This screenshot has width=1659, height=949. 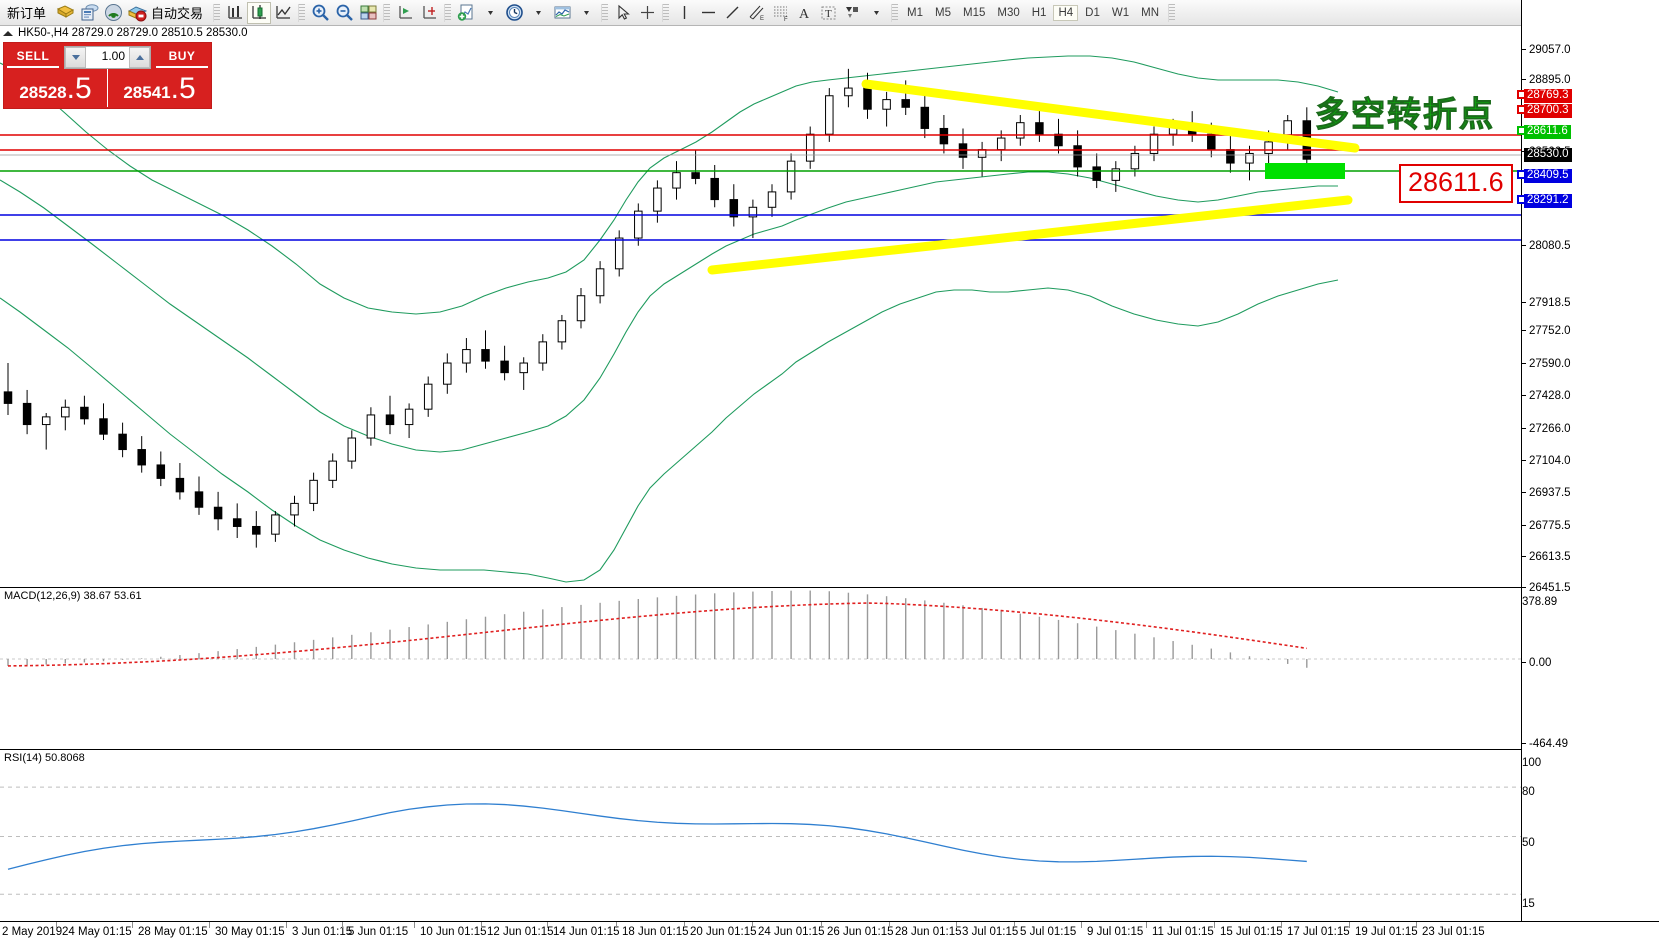 I want to click on one-click-trading-panel-wrap: SELL 1.00 BUY 28528 .5 28541 .5, so click(x=107, y=75).